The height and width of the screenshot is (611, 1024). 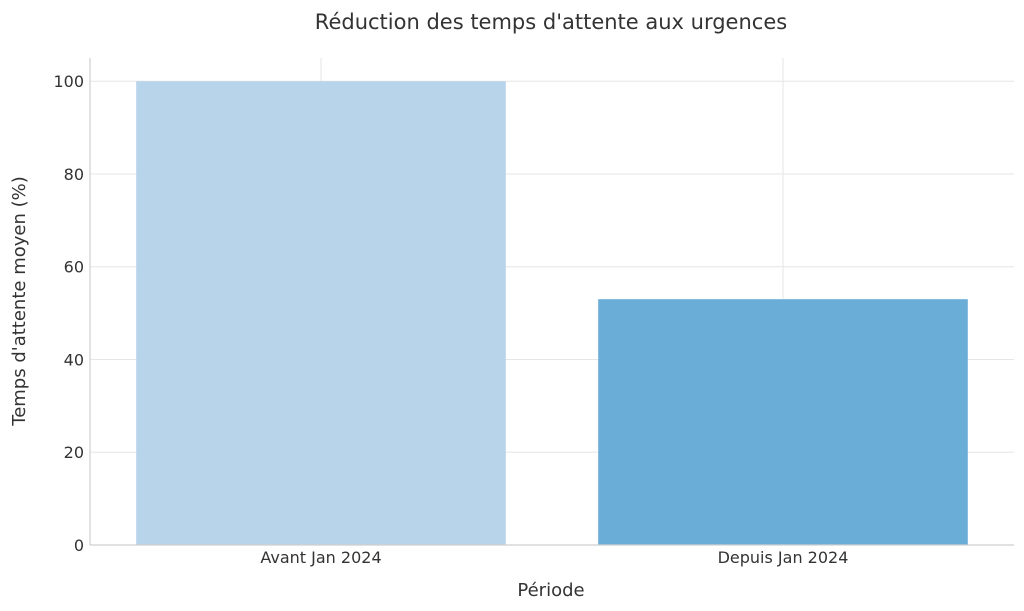 I want to click on y-axis-label: Temps d'attente moyen (%), so click(x=19, y=301).